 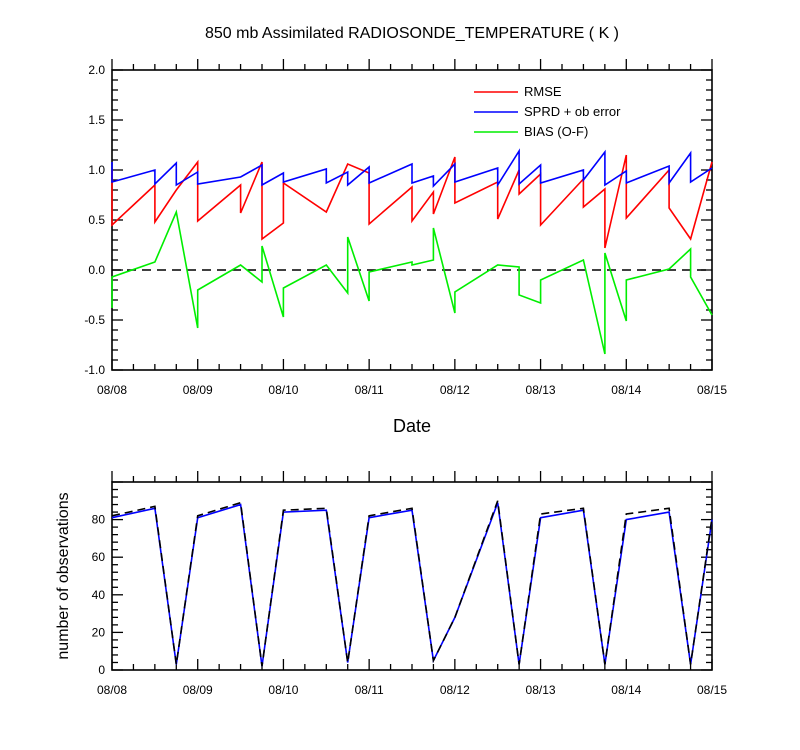 What do you see at coordinates (96, 170) in the screenshot?
I see `y-tick-label: 1.0` at bounding box center [96, 170].